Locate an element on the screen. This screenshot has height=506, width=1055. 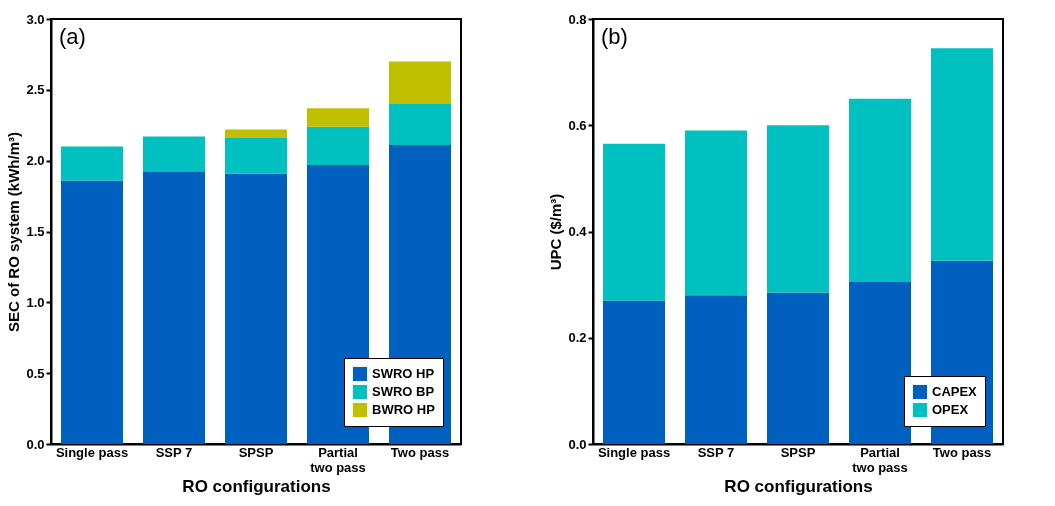
y-tick-label: 0.6 is located at coordinates (577, 125).